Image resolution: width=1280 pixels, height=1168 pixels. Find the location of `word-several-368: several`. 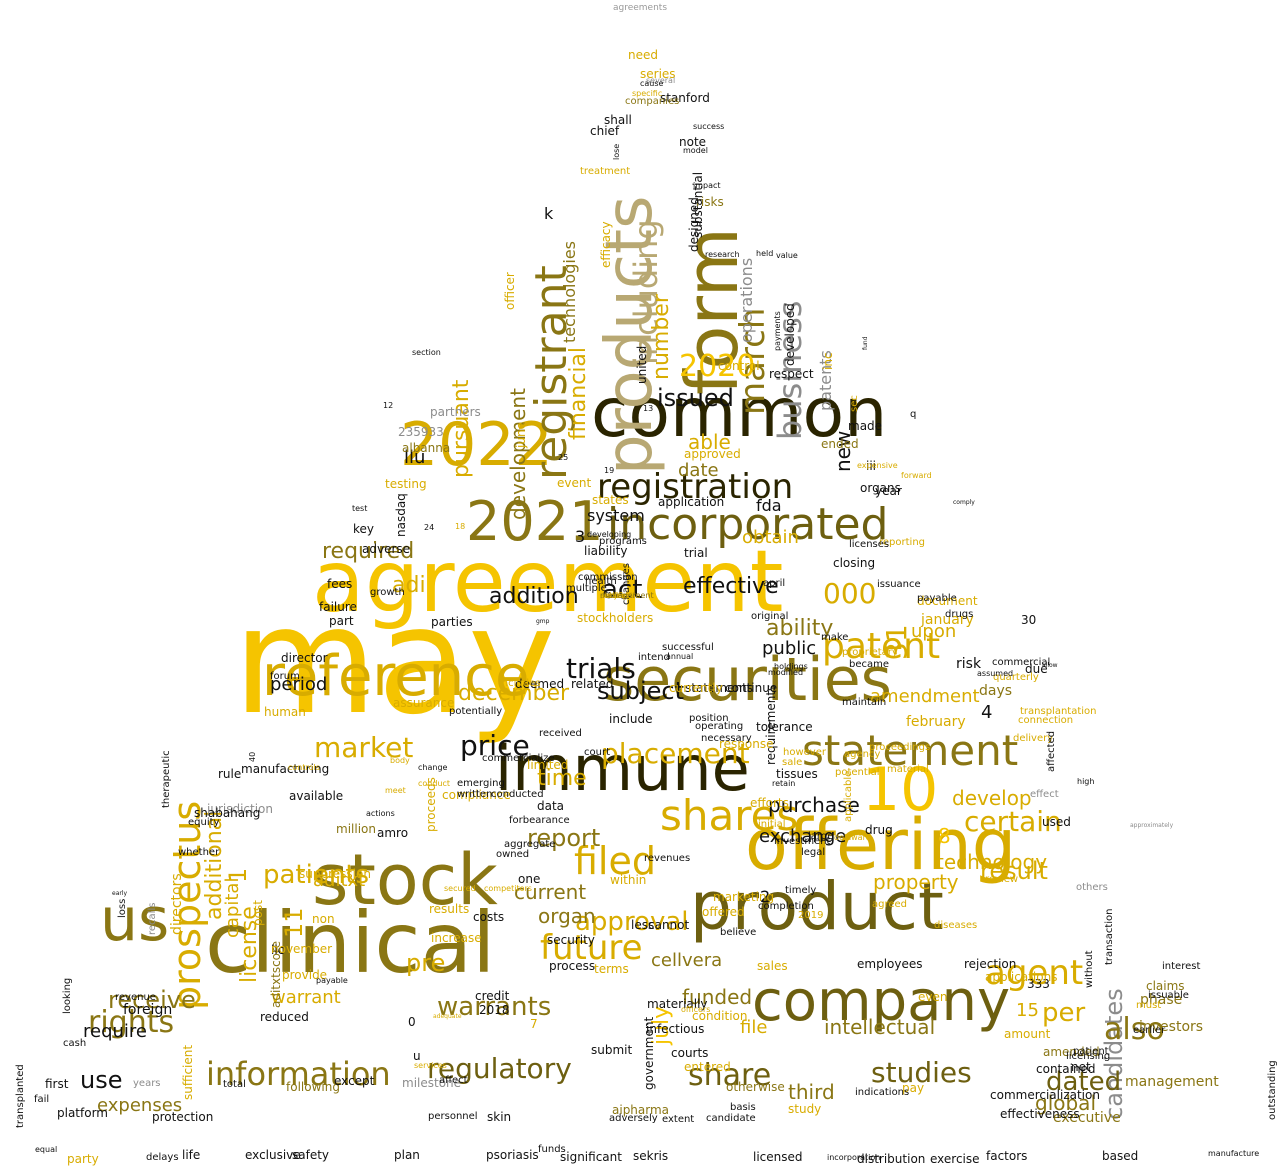

word-several-368: several is located at coordinates (661, 80).